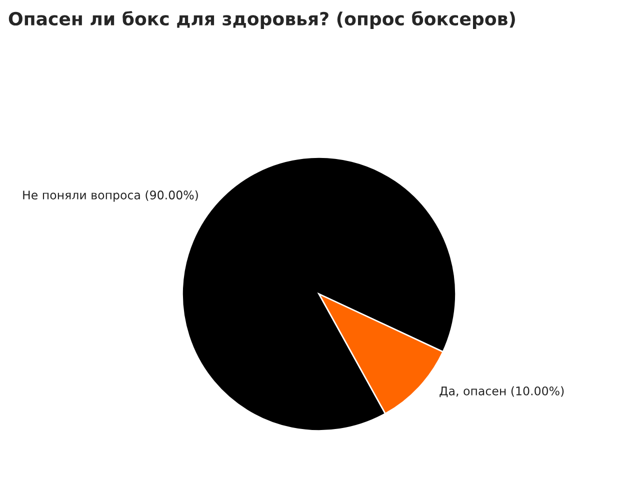 The image size is (639, 491). Describe the element at coordinates (110, 196) in the screenshot. I see `slice-label: Не поняли вопроса (90.00%)` at that location.